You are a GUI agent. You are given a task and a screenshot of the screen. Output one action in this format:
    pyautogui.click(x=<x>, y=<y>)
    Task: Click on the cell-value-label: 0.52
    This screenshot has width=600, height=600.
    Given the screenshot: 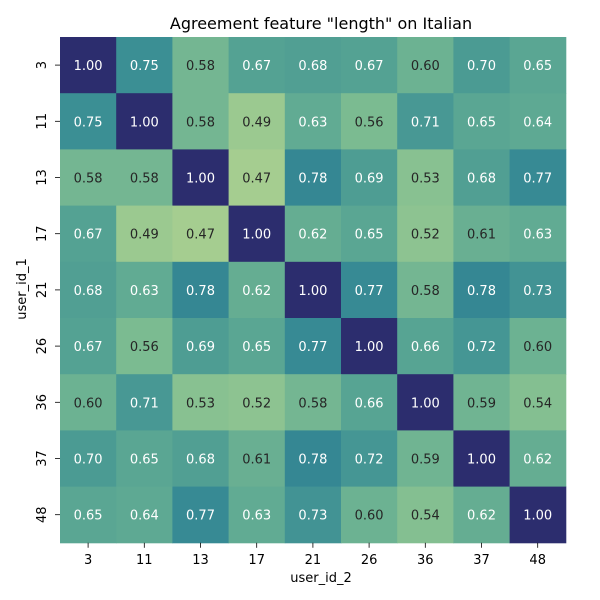 What is the action you would take?
    pyautogui.click(x=425, y=235)
    